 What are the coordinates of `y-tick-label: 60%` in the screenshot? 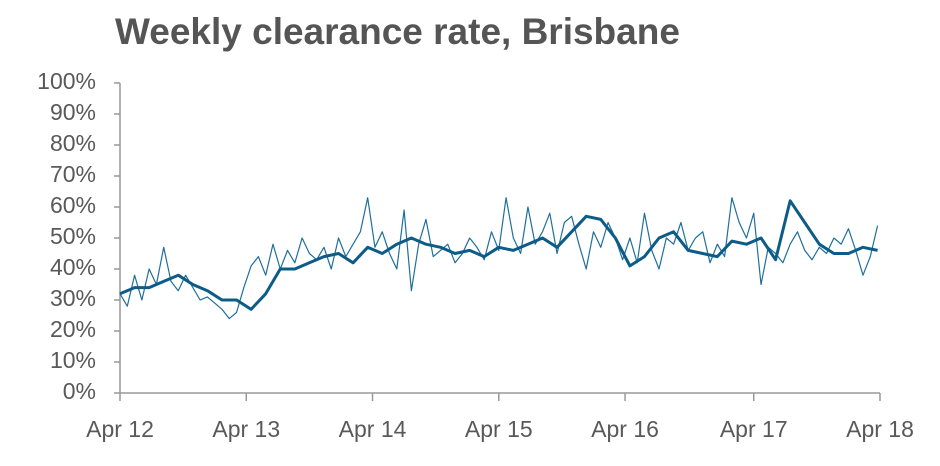 It's located at (73, 205).